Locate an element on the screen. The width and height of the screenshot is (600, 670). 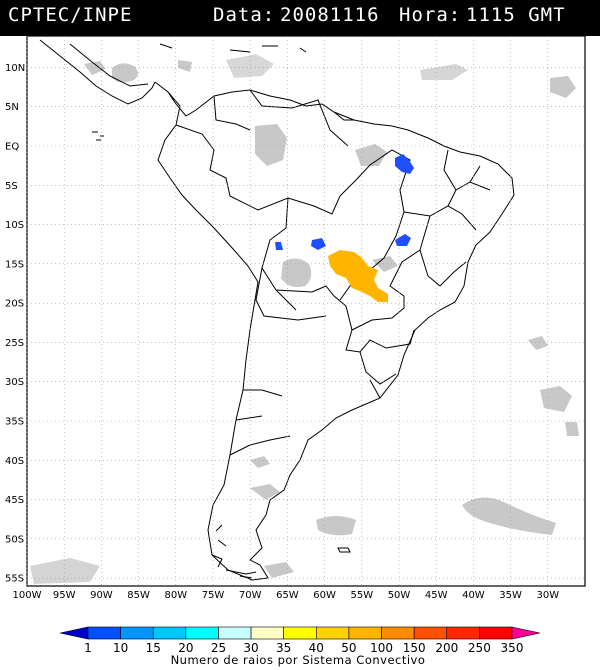
colorbar-title: Numero de raios por Sistema Convectivo is located at coordinates (298, 660).